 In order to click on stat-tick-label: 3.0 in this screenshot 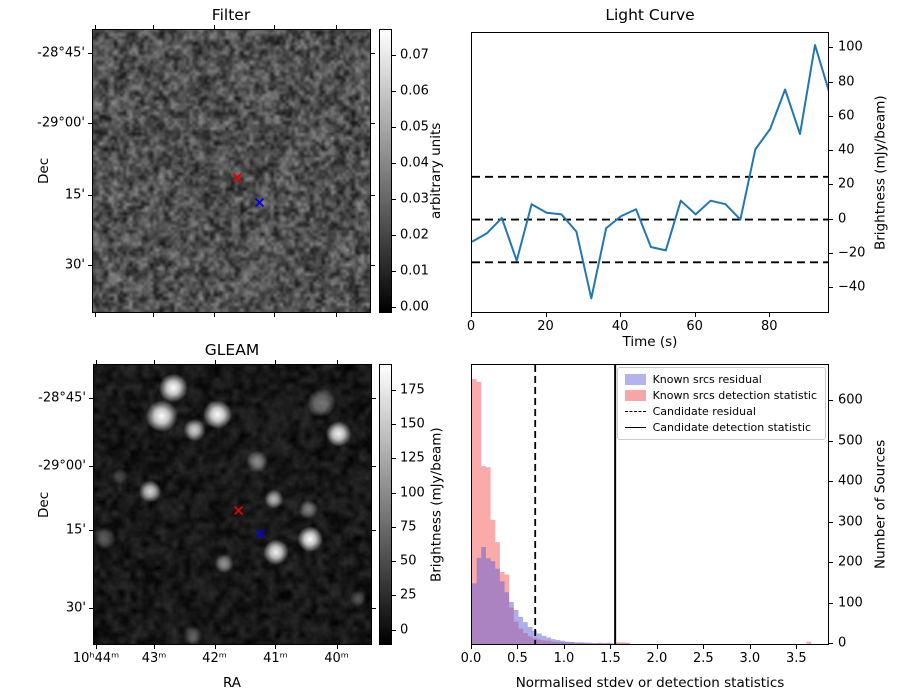, I will do `click(750, 658)`.